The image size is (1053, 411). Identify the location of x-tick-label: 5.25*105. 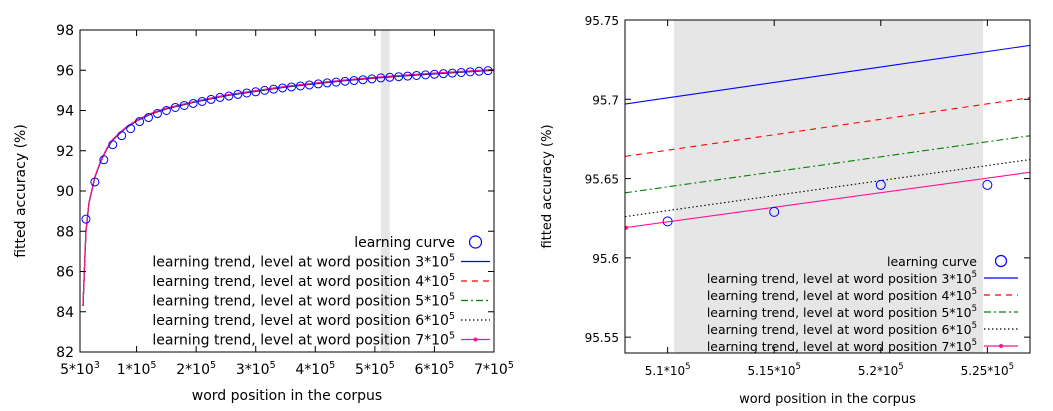
(987, 370).